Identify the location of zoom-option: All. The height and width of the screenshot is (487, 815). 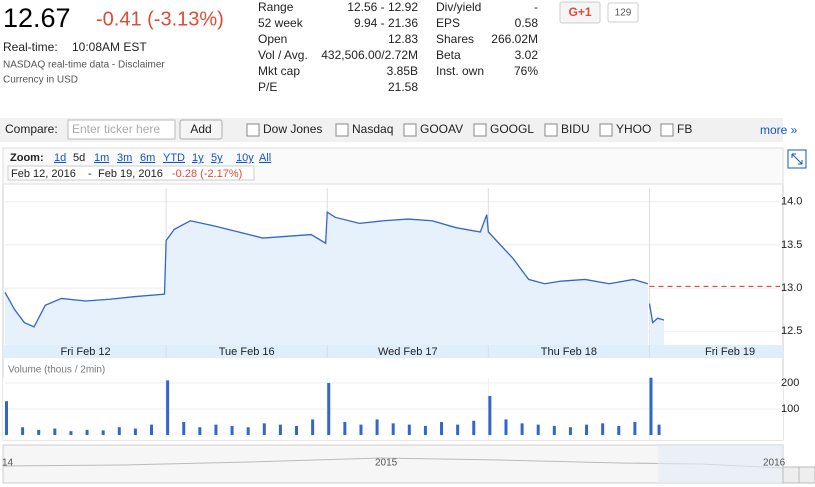
(265, 158).